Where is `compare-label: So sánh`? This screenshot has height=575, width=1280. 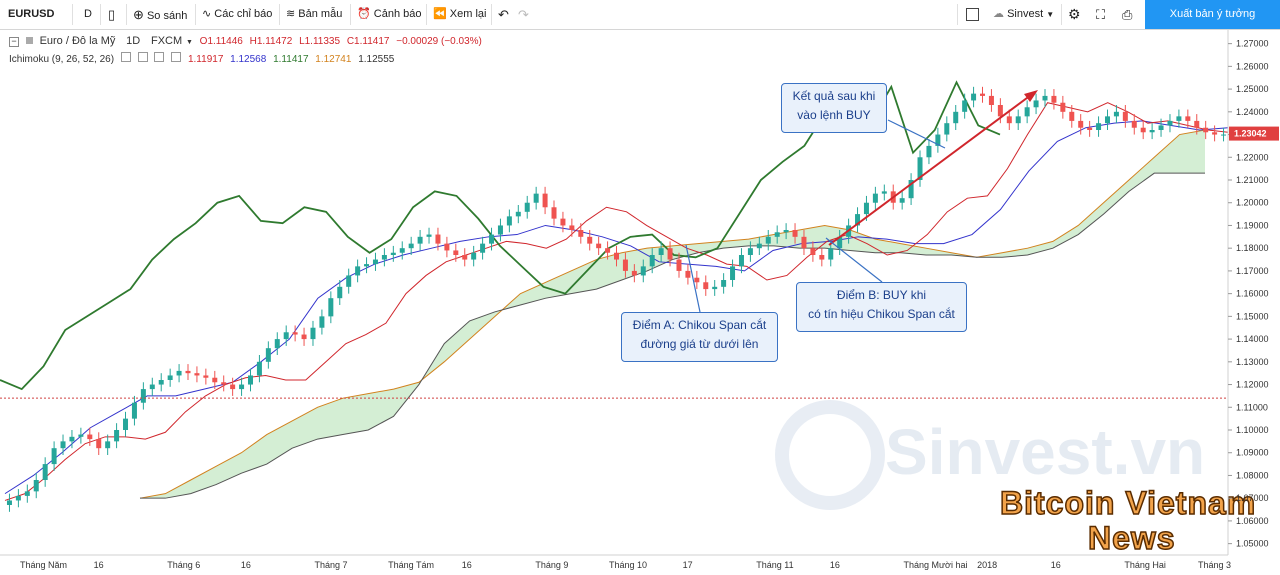
compare-label: So sánh is located at coordinates (167, 16).